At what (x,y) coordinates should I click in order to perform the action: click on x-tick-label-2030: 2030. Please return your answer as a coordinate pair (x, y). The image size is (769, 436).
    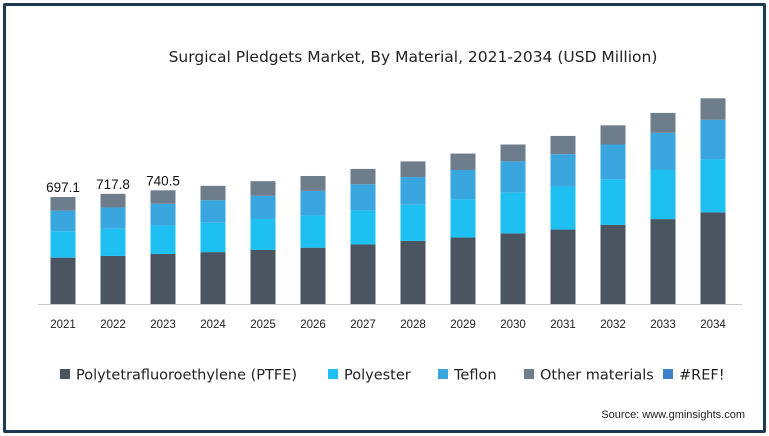
    Looking at the image, I should click on (513, 325).